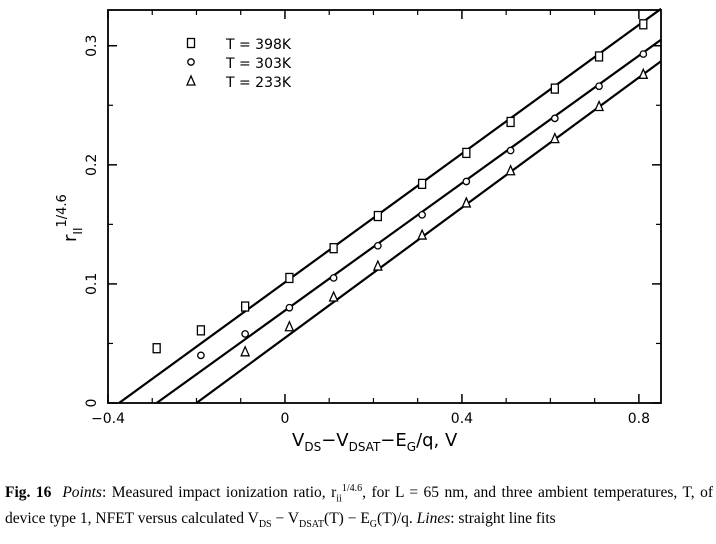  Describe the element at coordinates (92, 403) in the screenshot. I see `y-tick-label: 0` at that location.